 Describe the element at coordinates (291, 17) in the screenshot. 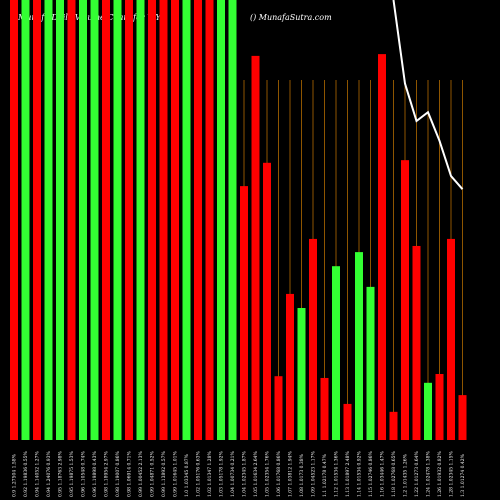

I see `chart-subtitle: () MunafaSutra.com` at that location.